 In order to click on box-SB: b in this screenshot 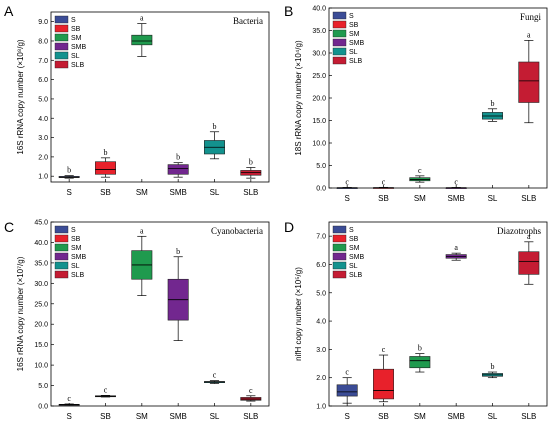, I will do `click(105, 163)`.